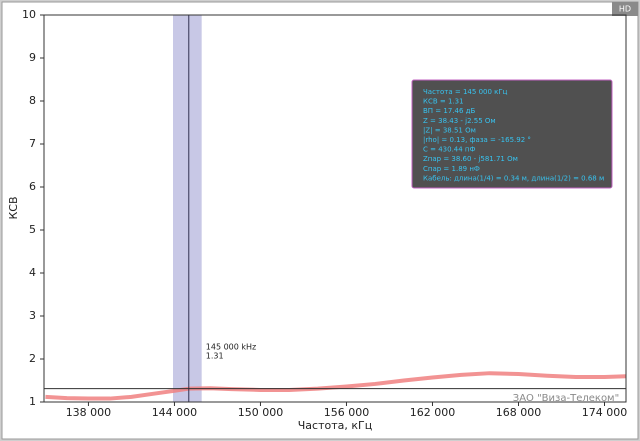 The width and height of the screenshot is (640, 441). Describe the element at coordinates (32, 401) in the screenshot. I see `y-tick-label: 1` at that location.